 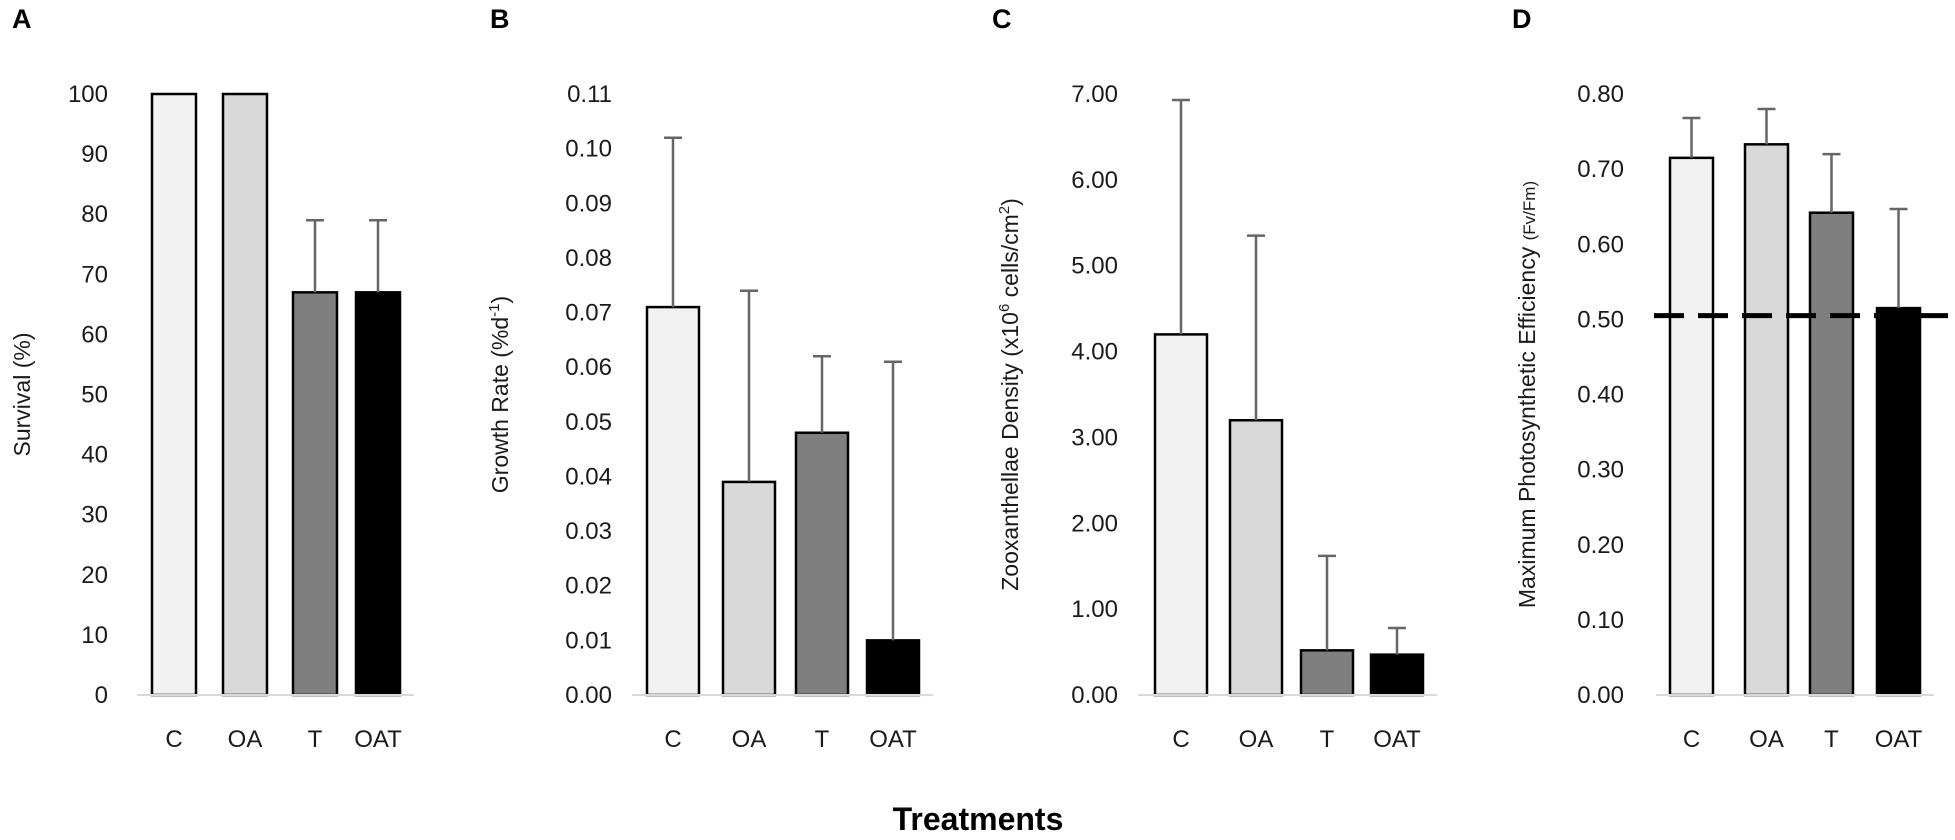 I want to click on y-tick-label: 0.08, so click(x=588, y=258).